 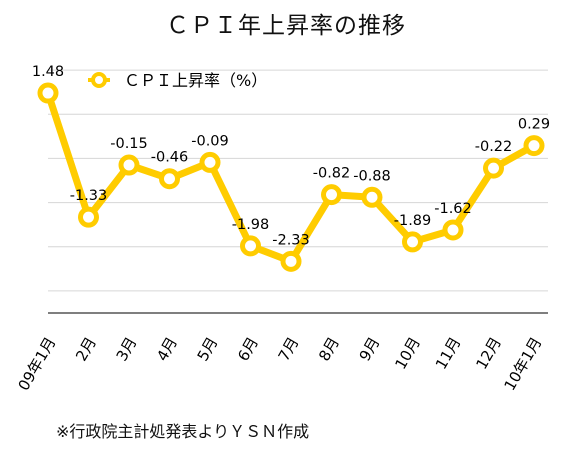 I want to click on x-tick-label: 8月, so click(x=329, y=349).